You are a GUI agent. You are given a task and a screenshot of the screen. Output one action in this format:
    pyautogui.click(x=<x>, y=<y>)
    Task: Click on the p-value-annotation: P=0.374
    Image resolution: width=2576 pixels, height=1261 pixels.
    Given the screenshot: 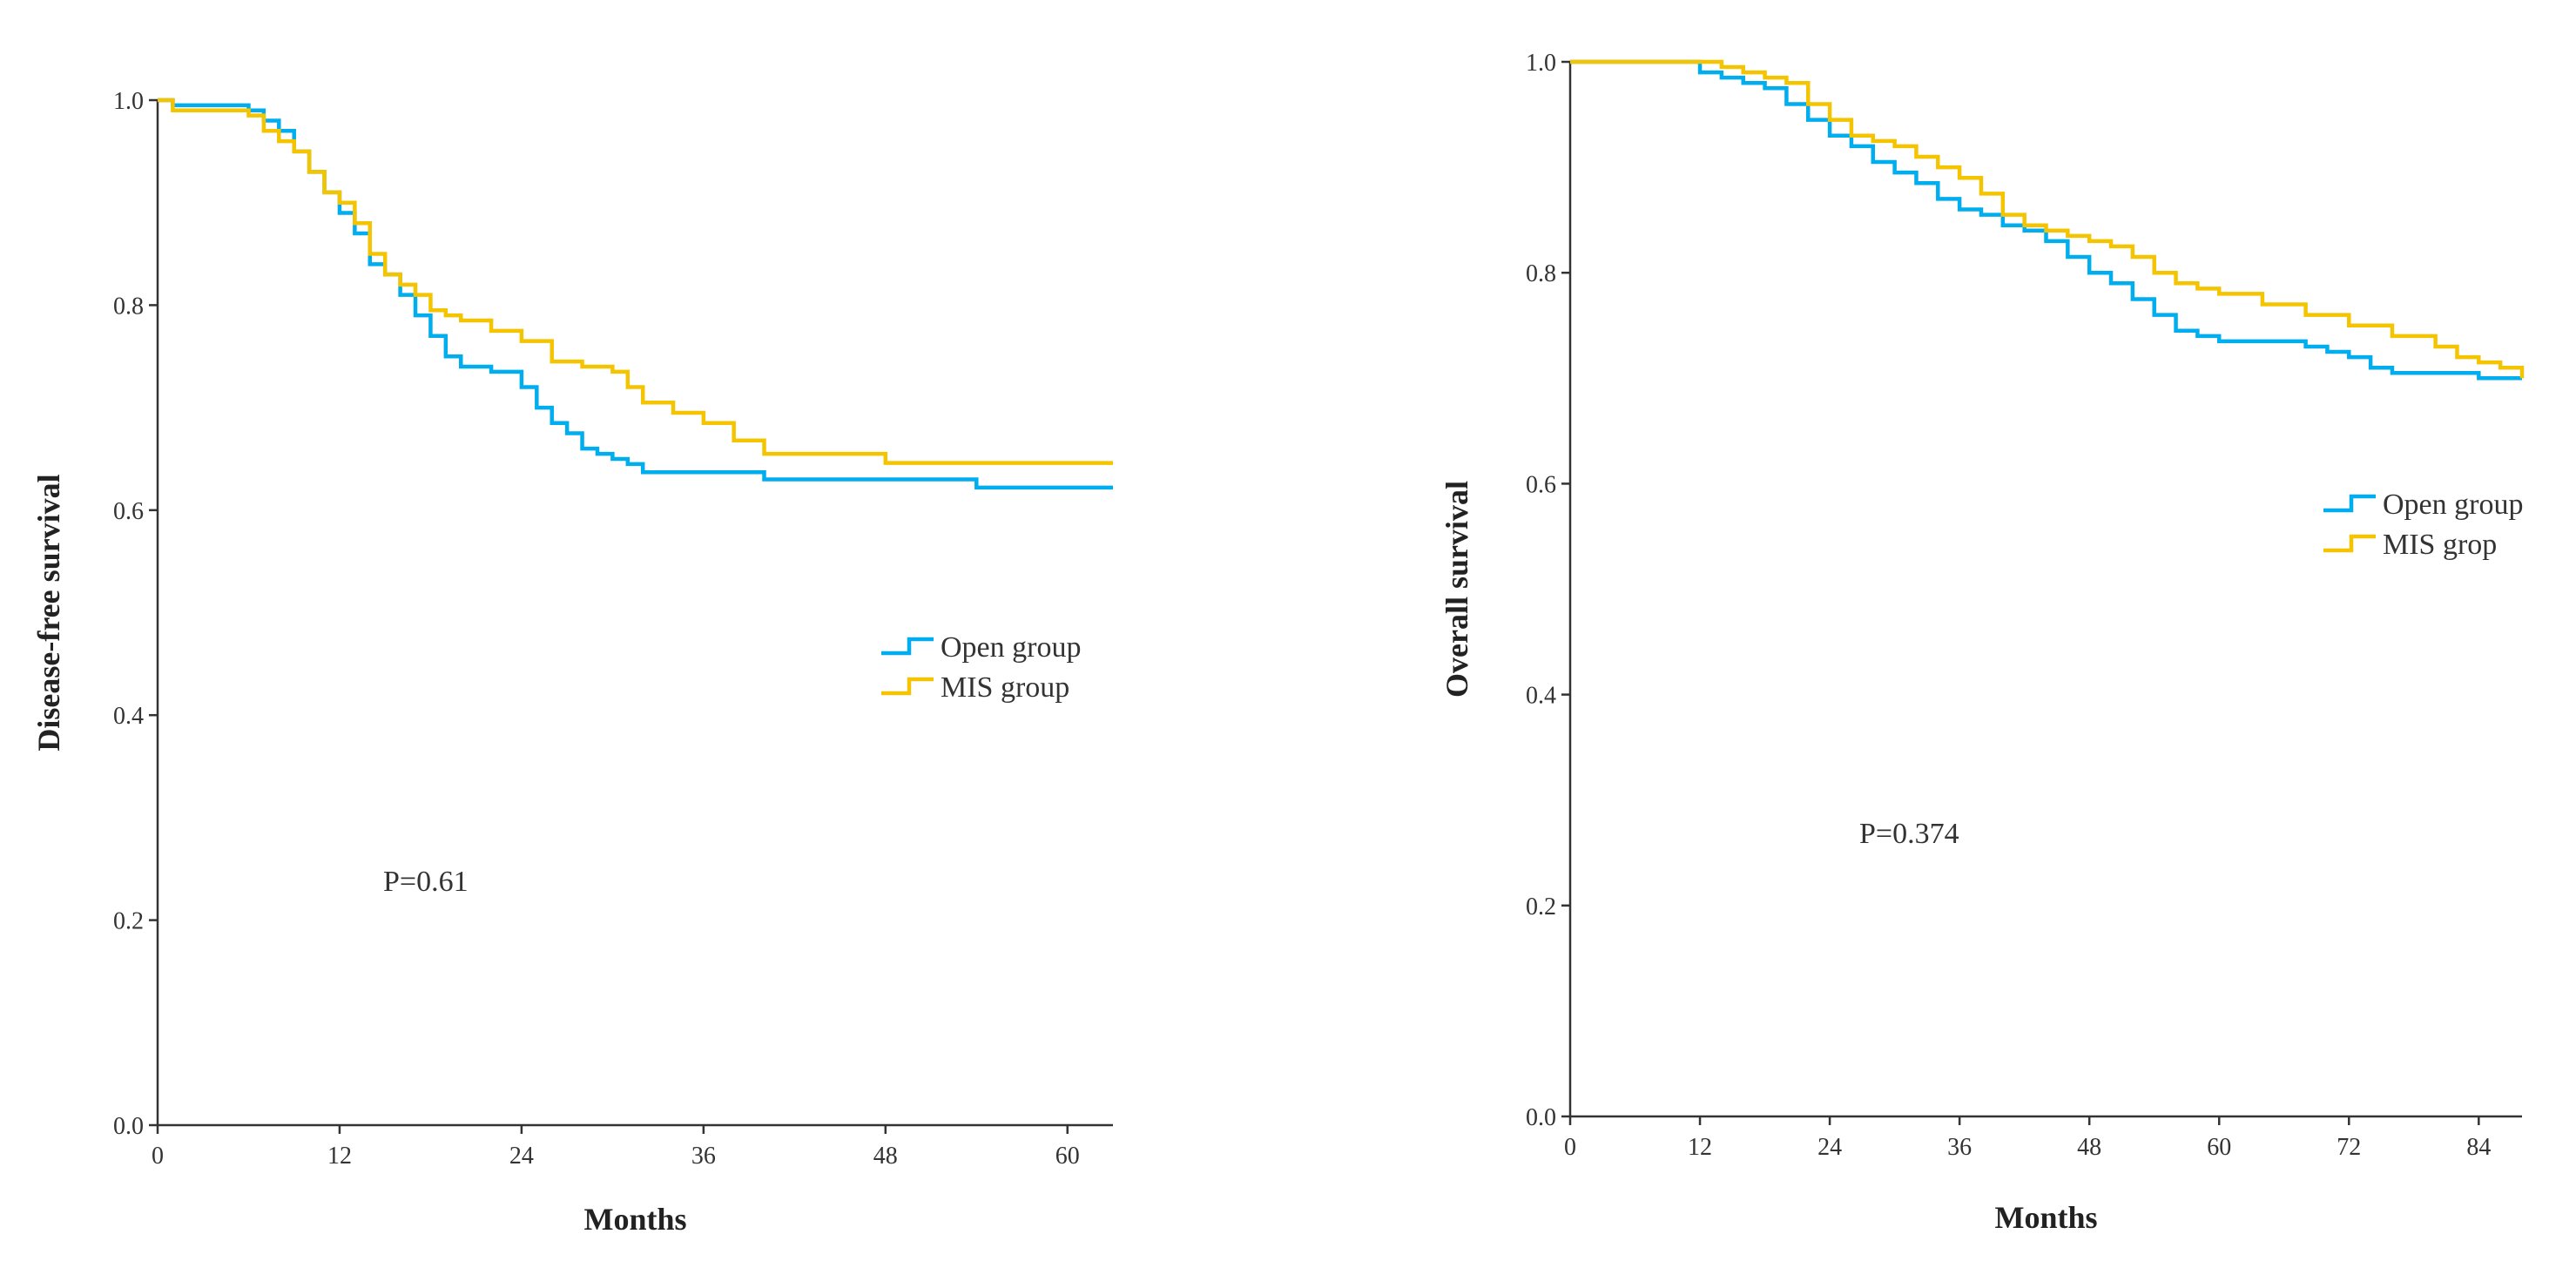 What is the action you would take?
    pyautogui.click(x=1909, y=834)
    